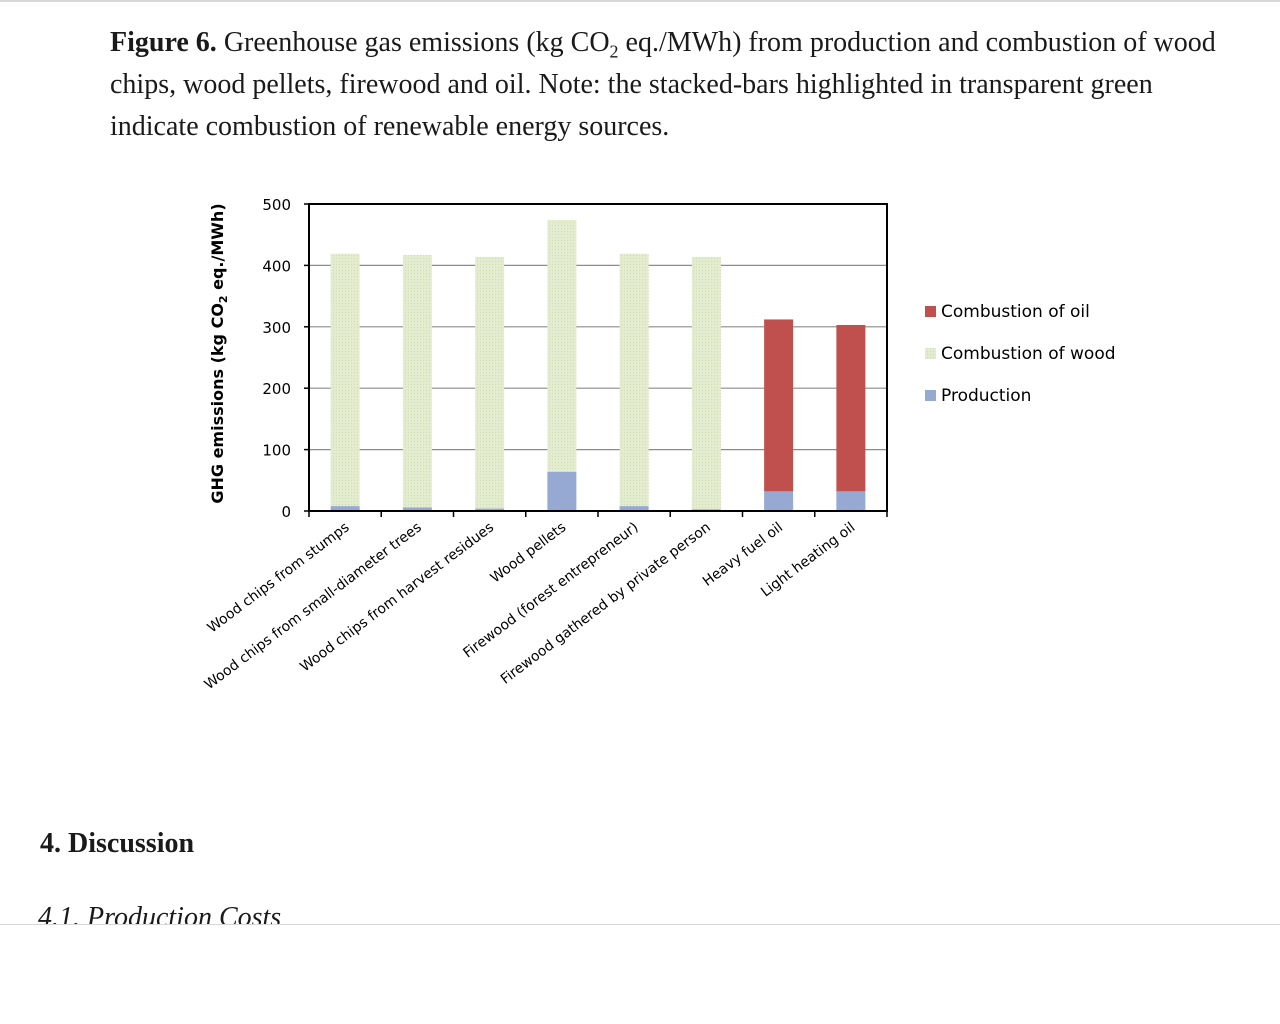 The height and width of the screenshot is (1024, 1280). Describe the element at coordinates (276, 358) in the screenshot. I see `y-tick-labels: 0 100 200 300 400 500` at that location.